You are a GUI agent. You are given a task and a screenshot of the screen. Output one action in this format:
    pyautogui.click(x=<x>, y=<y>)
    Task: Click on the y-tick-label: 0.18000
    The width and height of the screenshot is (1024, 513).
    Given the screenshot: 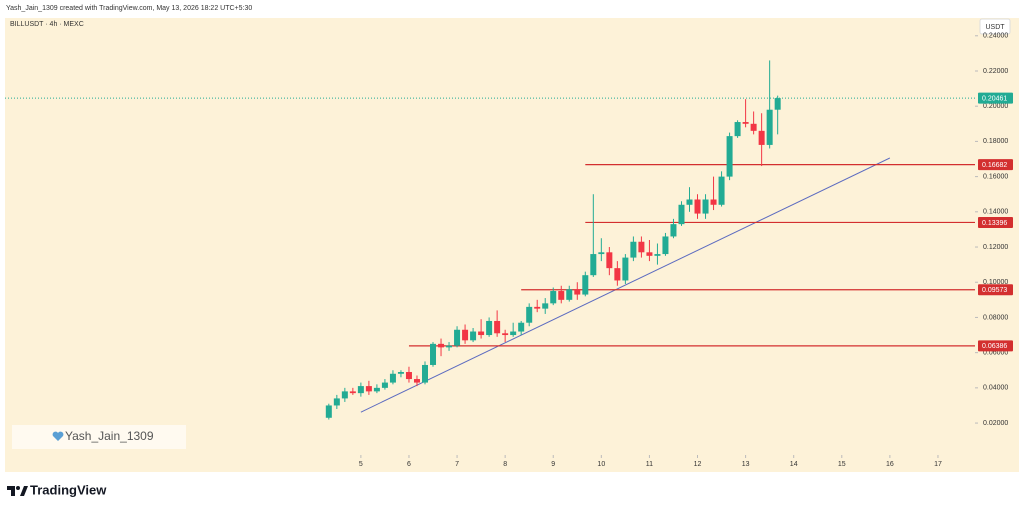 What is the action you would take?
    pyautogui.click(x=995, y=141)
    